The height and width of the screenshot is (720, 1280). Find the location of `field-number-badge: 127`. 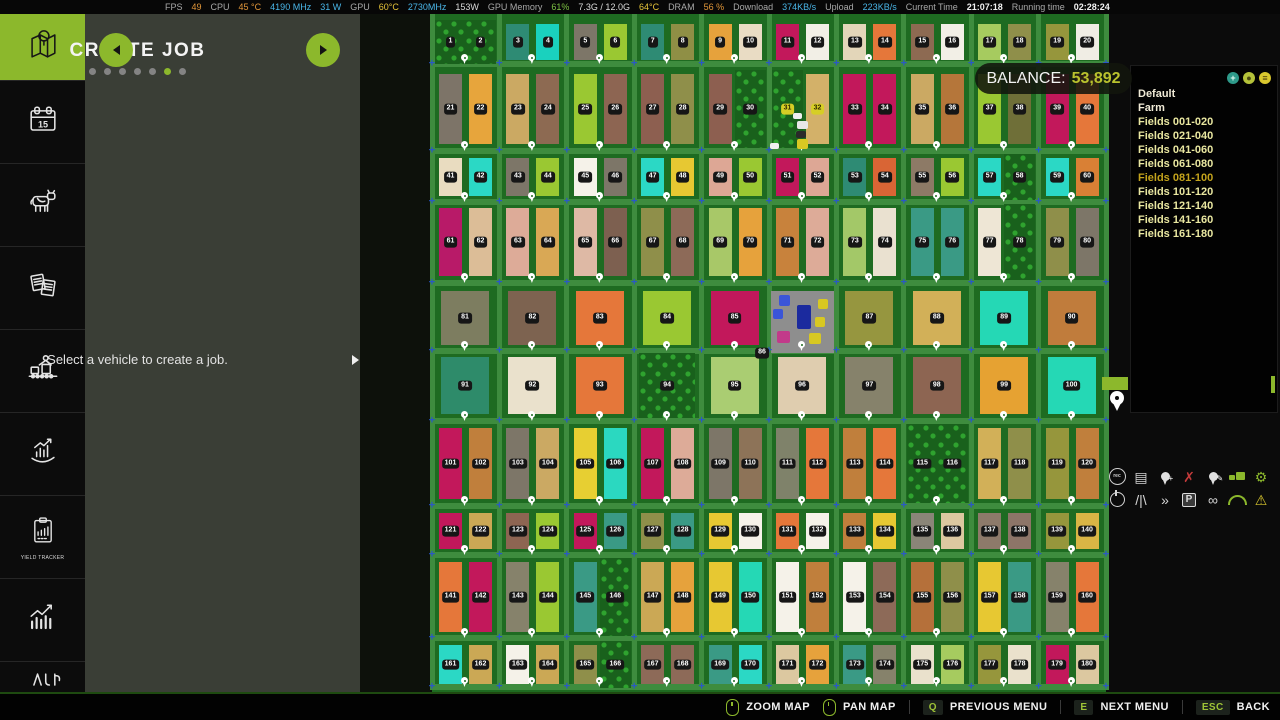

field-number-badge: 127 is located at coordinates (652, 531).